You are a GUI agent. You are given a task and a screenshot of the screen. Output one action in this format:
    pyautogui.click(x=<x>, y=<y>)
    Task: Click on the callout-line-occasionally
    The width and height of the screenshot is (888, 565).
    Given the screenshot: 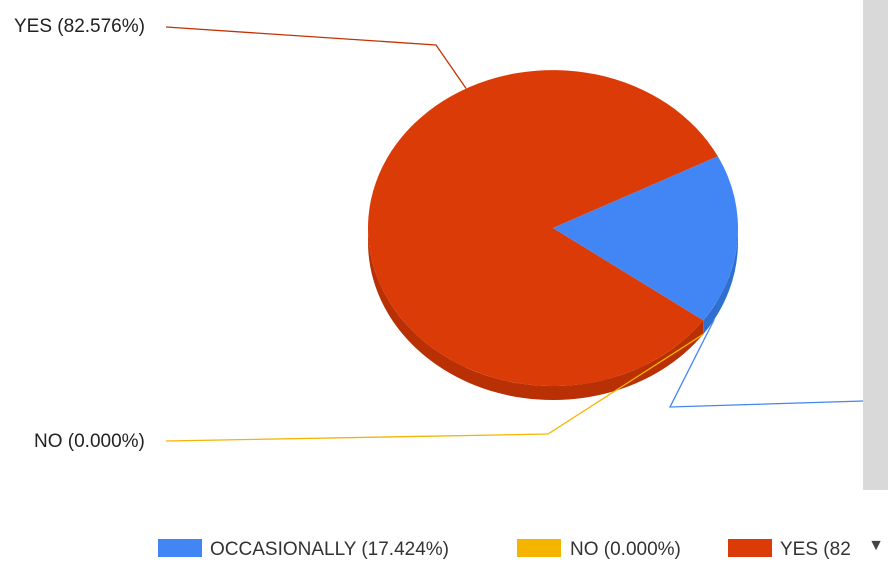 What is the action you would take?
    pyautogui.click(x=766, y=363)
    